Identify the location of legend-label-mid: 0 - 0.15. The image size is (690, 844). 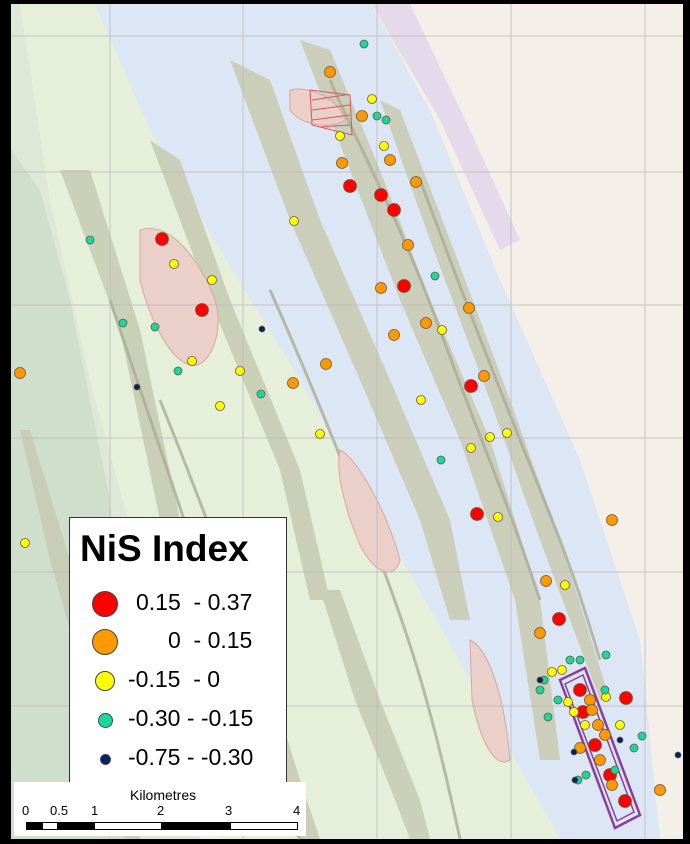
(194, 640).